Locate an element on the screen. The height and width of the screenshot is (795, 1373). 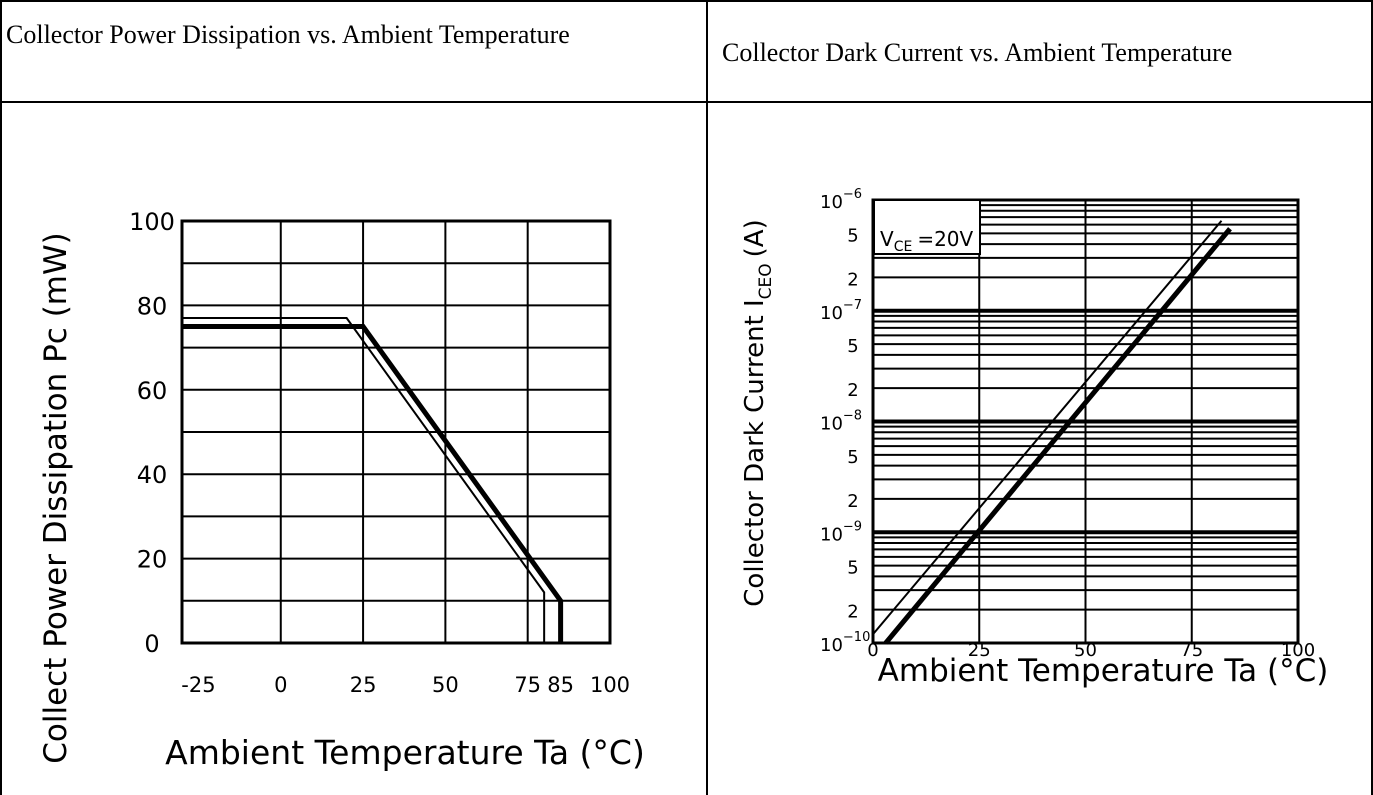
table-border-left is located at coordinates (1, 397).